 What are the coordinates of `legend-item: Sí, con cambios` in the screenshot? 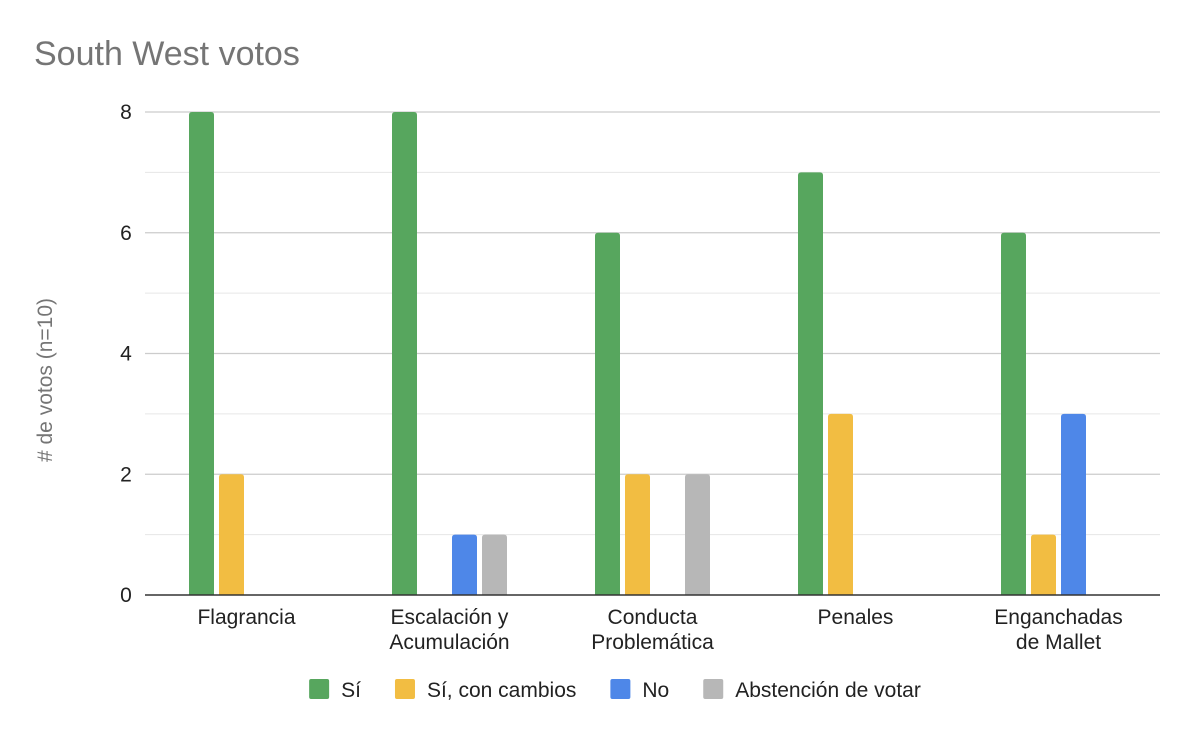 It's located at (485, 690).